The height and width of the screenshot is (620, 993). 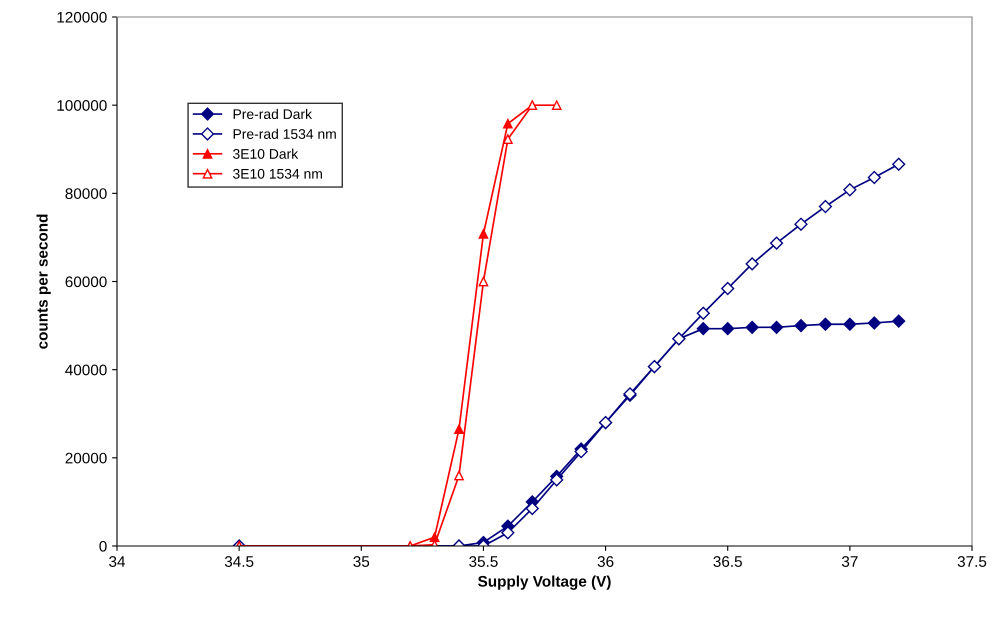 What do you see at coordinates (972, 561) in the screenshot?
I see `x-tick-label: 37.5` at bounding box center [972, 561].